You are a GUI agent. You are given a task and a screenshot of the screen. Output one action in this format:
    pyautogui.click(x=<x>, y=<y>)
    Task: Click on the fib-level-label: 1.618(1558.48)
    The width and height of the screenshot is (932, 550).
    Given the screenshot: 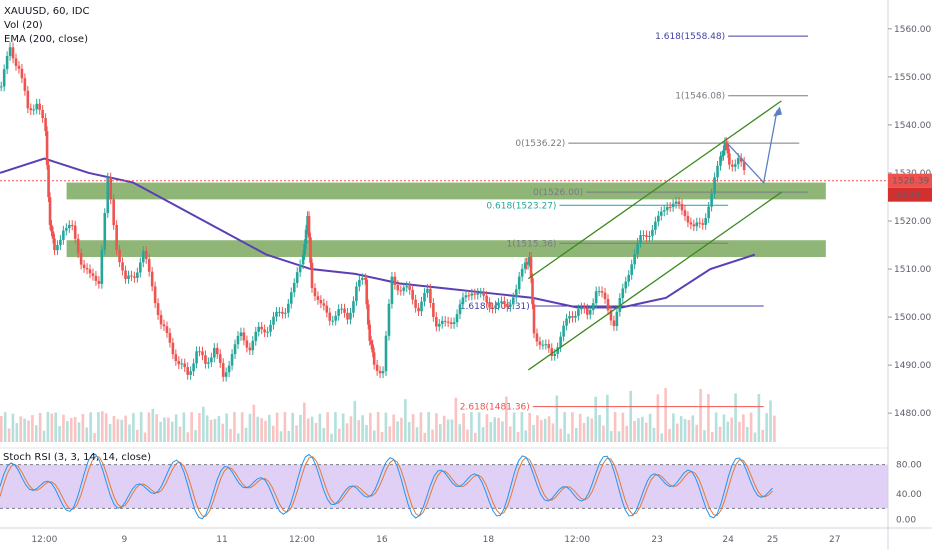 What is the action you would take?
    pyautogui.click(x=690, y=37)
    